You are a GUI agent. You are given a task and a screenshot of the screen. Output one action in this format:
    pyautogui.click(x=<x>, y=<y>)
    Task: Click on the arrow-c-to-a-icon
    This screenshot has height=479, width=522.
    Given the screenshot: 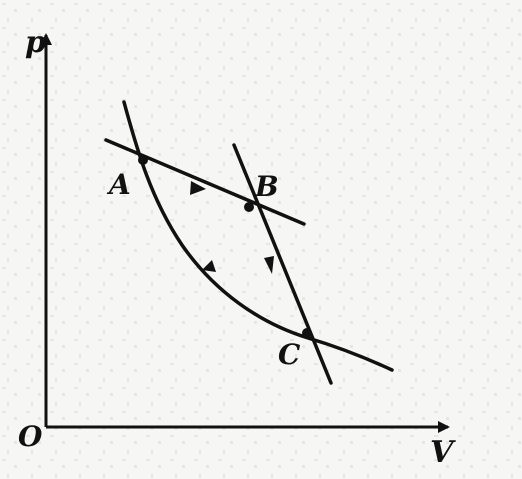 What is the action you would take?
    pyautogui.click(x=209, y=266)
    